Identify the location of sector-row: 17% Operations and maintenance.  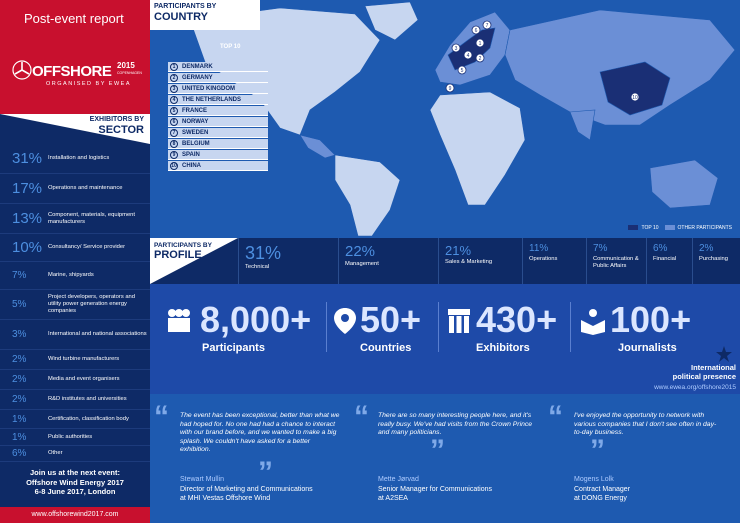
(75, 189).